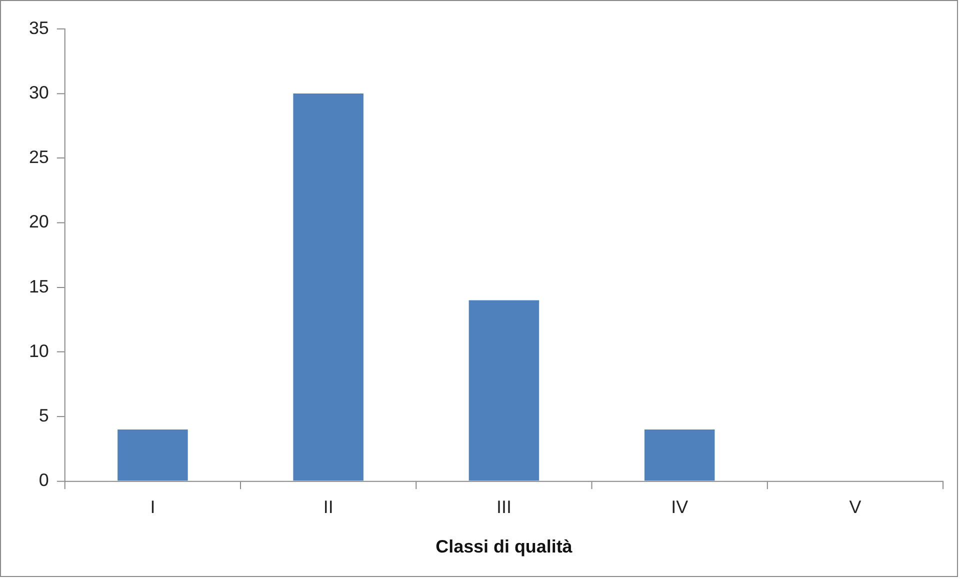 Image resolution: width=960 pixels, height=579 pixels. I want to click on x-tick-label: V, so click(855, 506).